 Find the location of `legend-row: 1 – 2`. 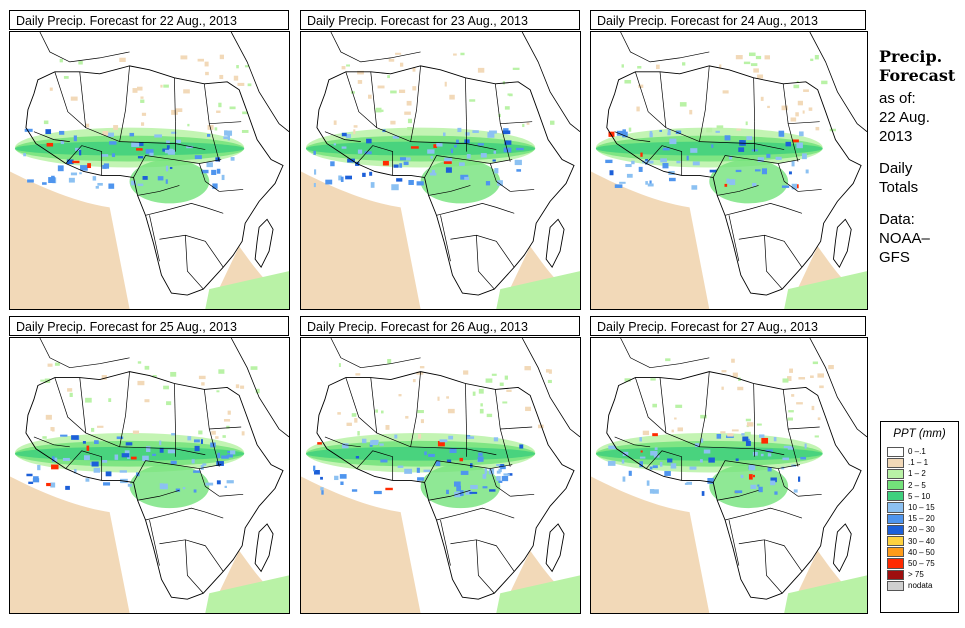

legend-row: 1 – 2 is located at coordinates (919, 474).